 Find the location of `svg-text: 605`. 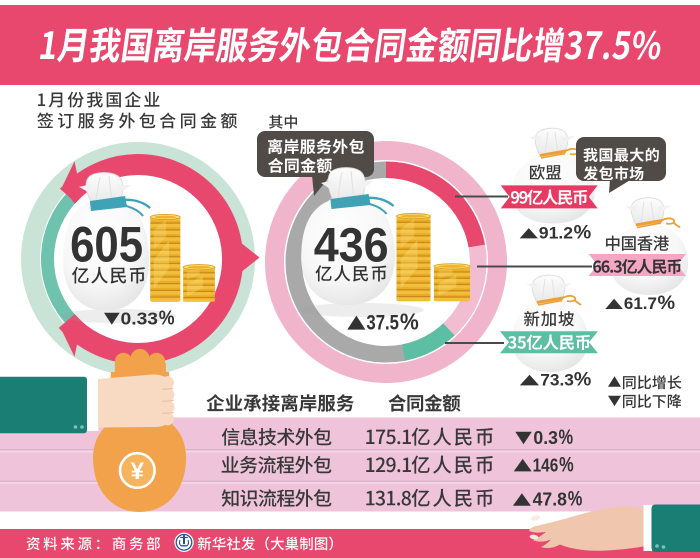

svg-text: 605 is located at coordinates (106, 245).